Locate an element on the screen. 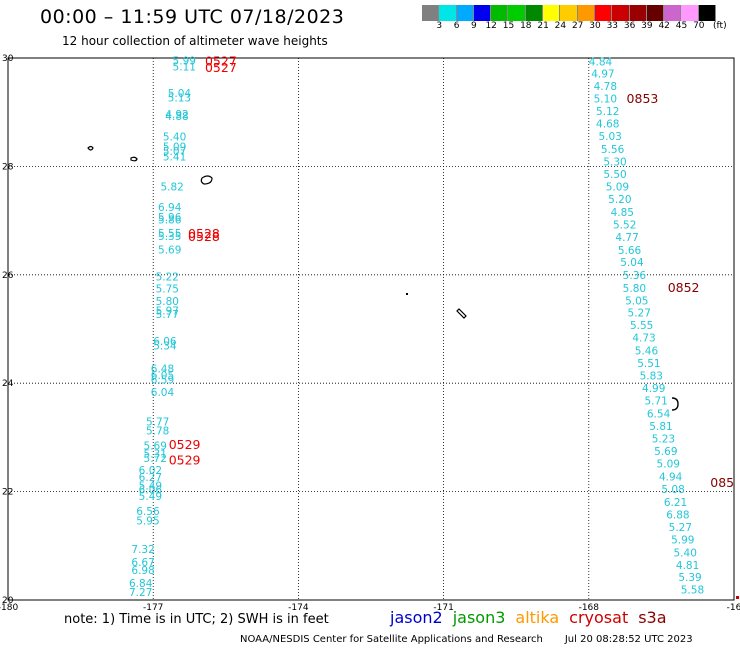  wave-height-value: 5.07 is located at coordinates (174, 152).